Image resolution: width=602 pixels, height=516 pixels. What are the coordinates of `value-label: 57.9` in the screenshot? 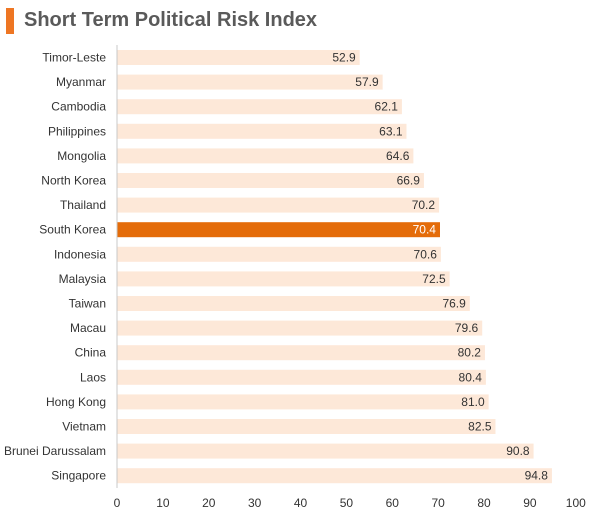 It's located at (367, 82).